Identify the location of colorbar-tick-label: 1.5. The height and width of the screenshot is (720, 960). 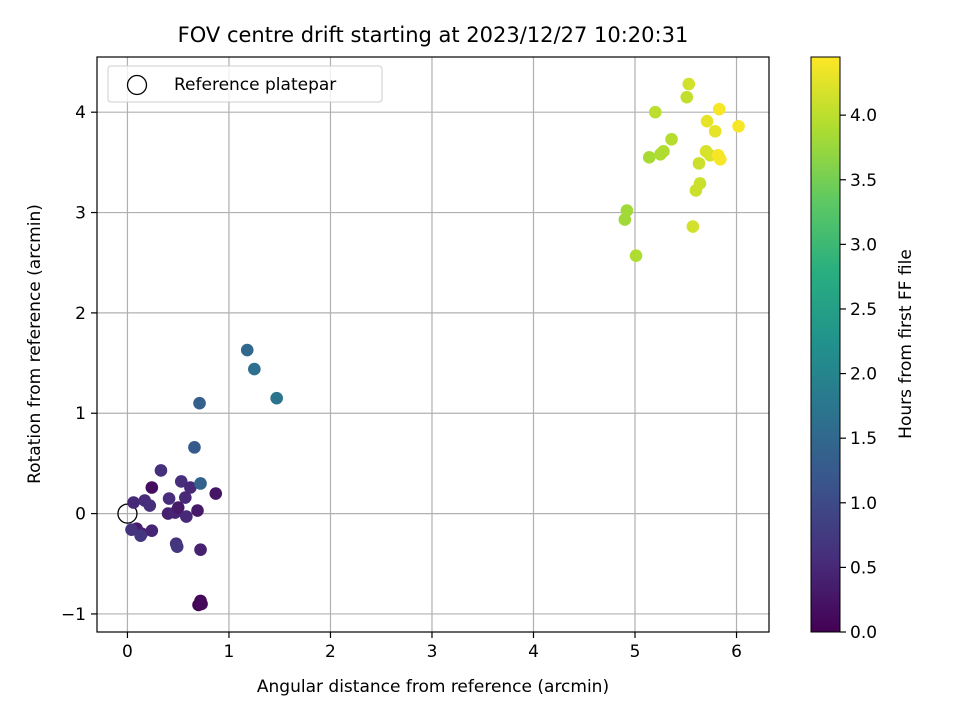
(863, 439).